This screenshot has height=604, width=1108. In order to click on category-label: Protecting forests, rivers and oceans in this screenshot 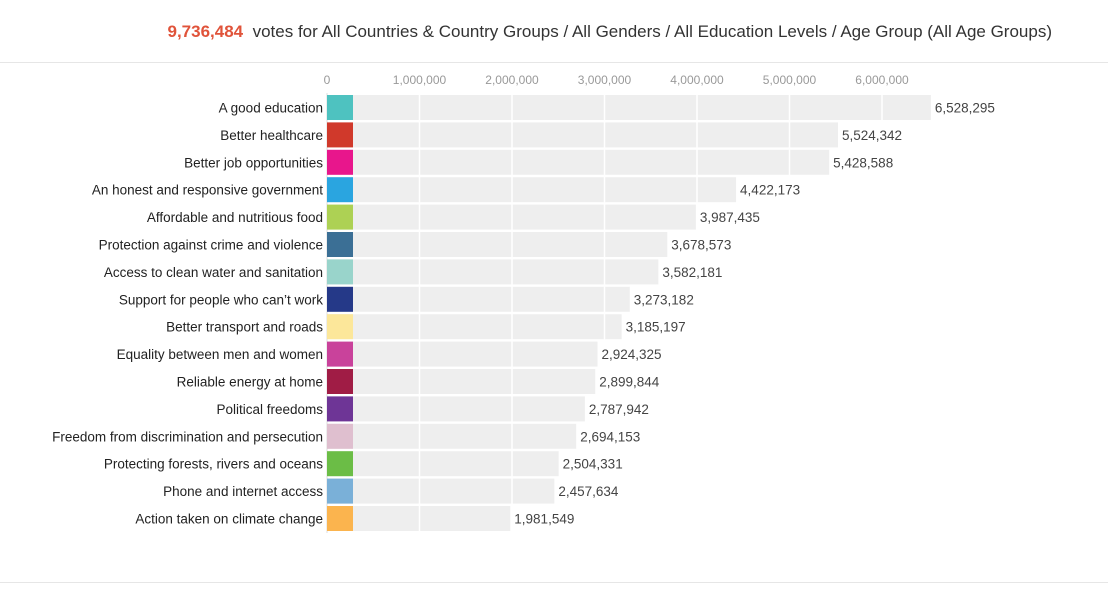, I will do `click(213, 464)`.